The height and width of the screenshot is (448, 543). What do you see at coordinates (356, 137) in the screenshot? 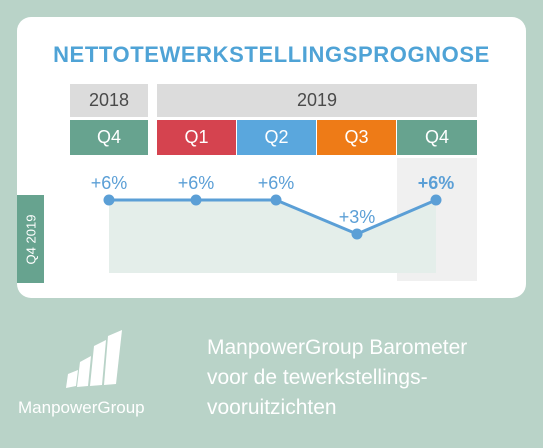
I see `quarter-q3-2019: Q3` at bounding box center [356, 137].